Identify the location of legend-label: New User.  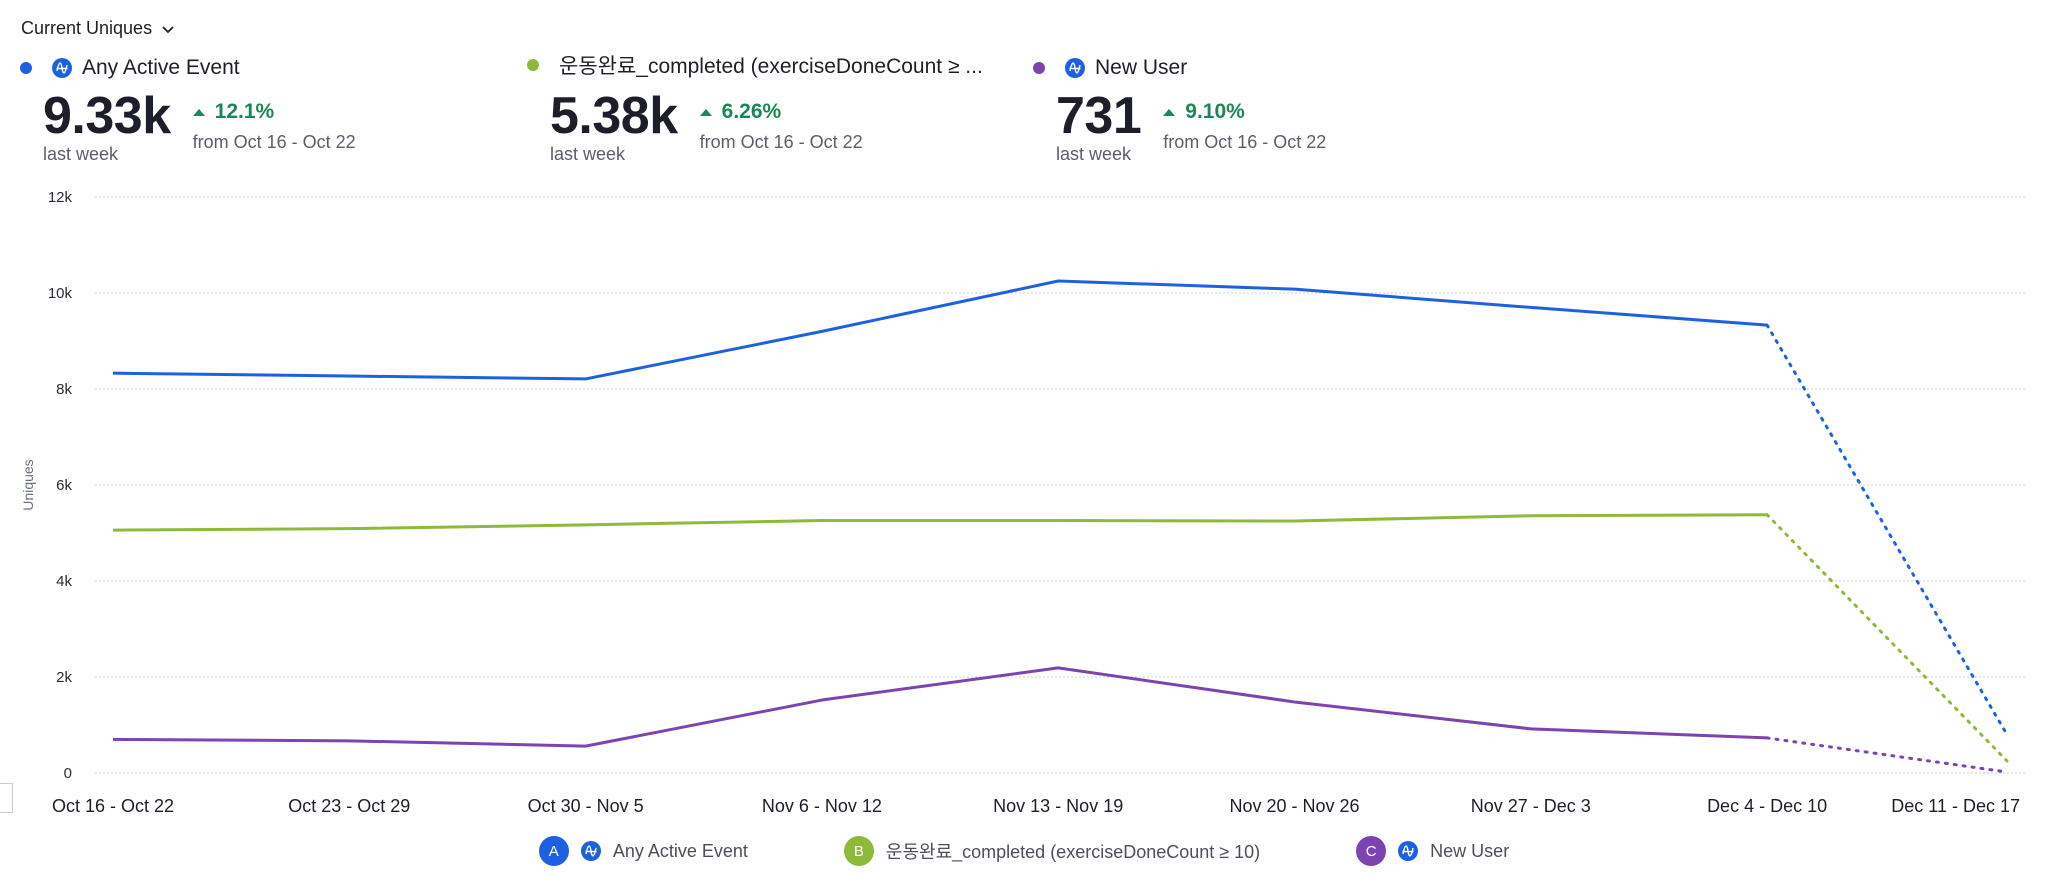
(1470, 850).